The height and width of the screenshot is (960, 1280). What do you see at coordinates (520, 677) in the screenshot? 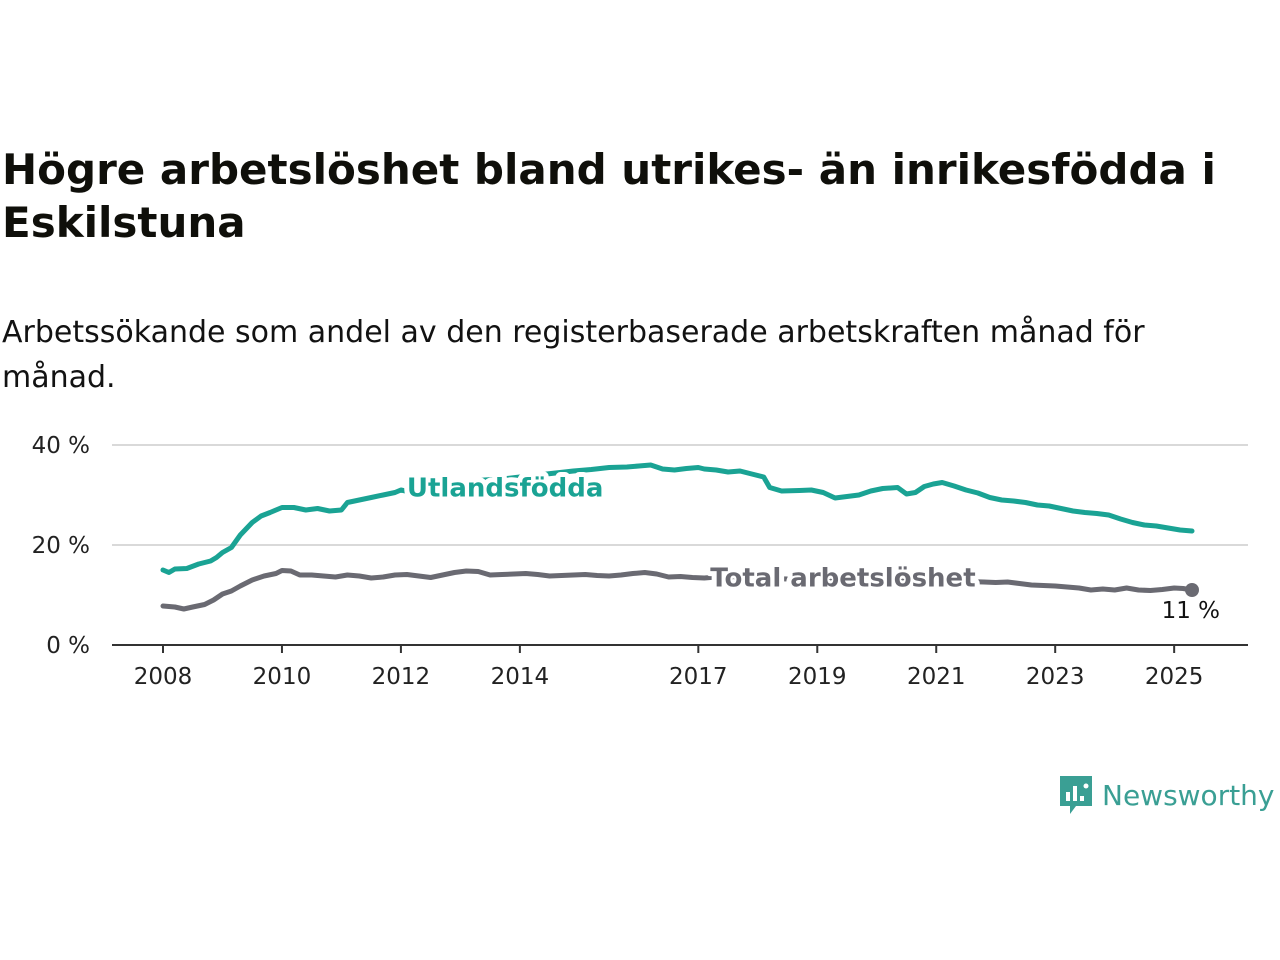
I see `x-tick-label: 2014` at bounding box center [520, 677].